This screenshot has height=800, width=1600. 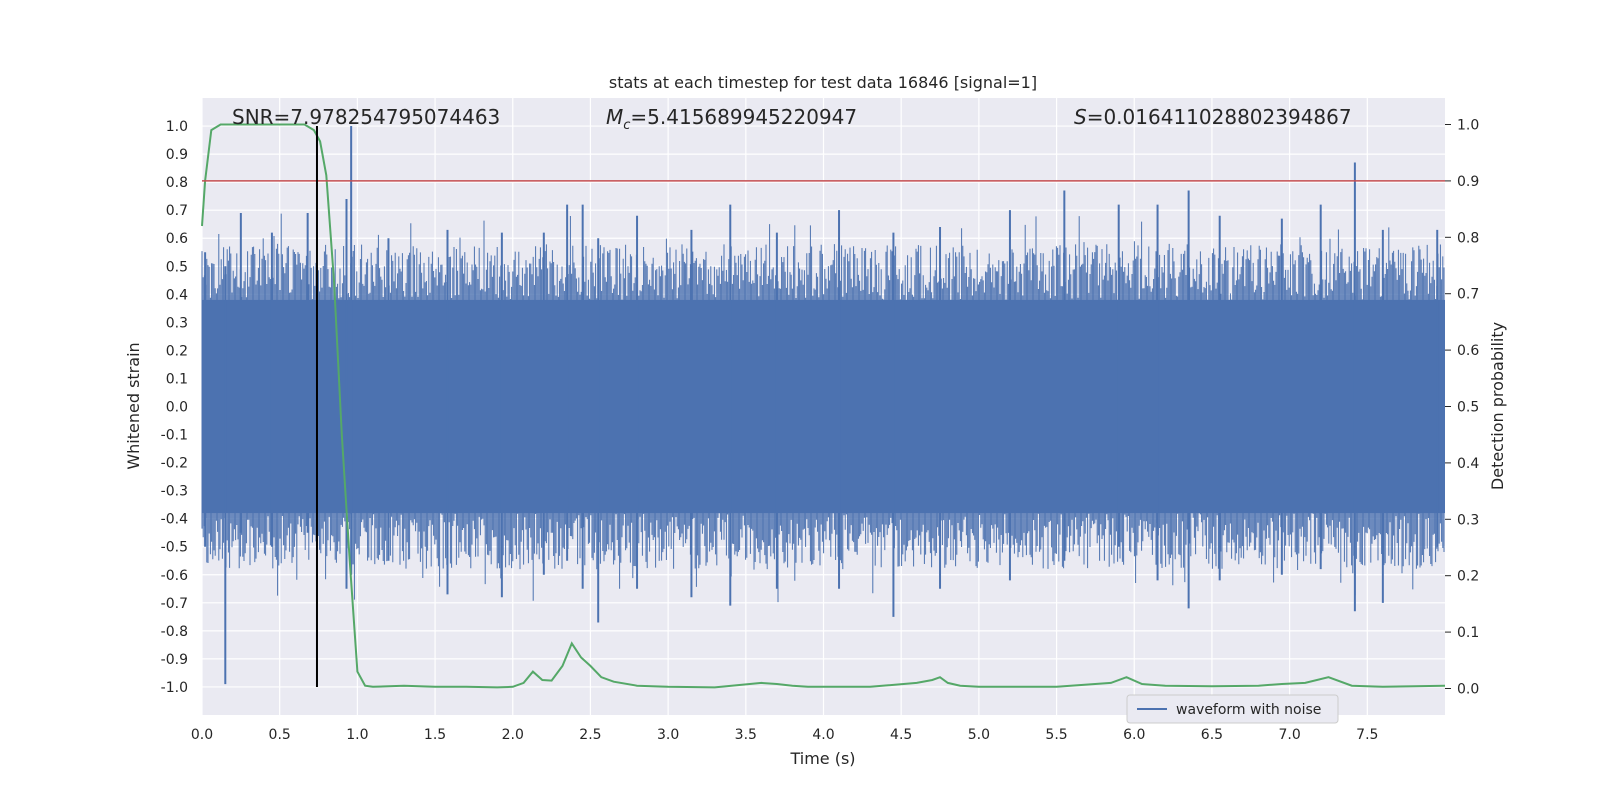 I want to click on mc-value: =5.415689945220947, so click(x=743, y=117).